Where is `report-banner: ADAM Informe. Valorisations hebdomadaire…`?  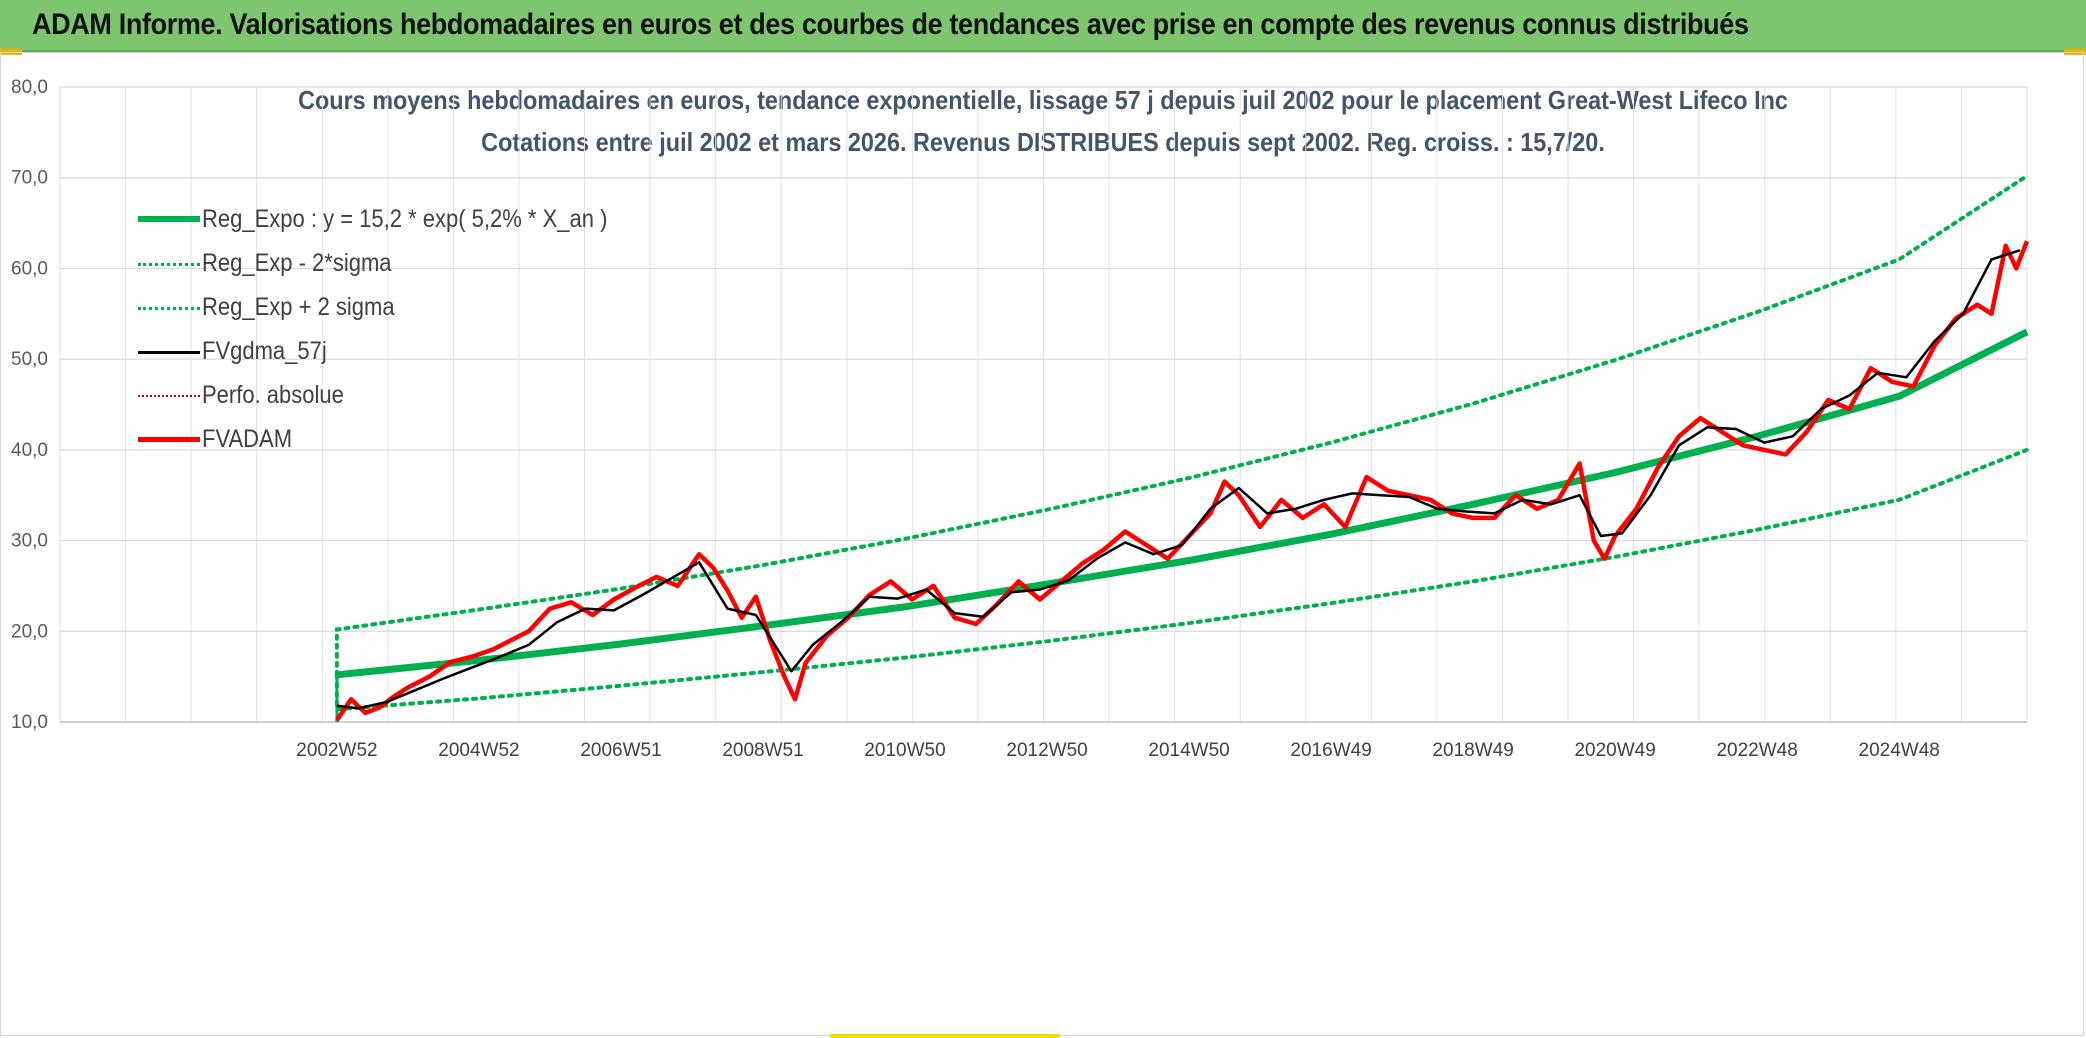
report-banner: ADAM Informe. Valorisations hebdomadaire… is located at coordinates (1043, 26).